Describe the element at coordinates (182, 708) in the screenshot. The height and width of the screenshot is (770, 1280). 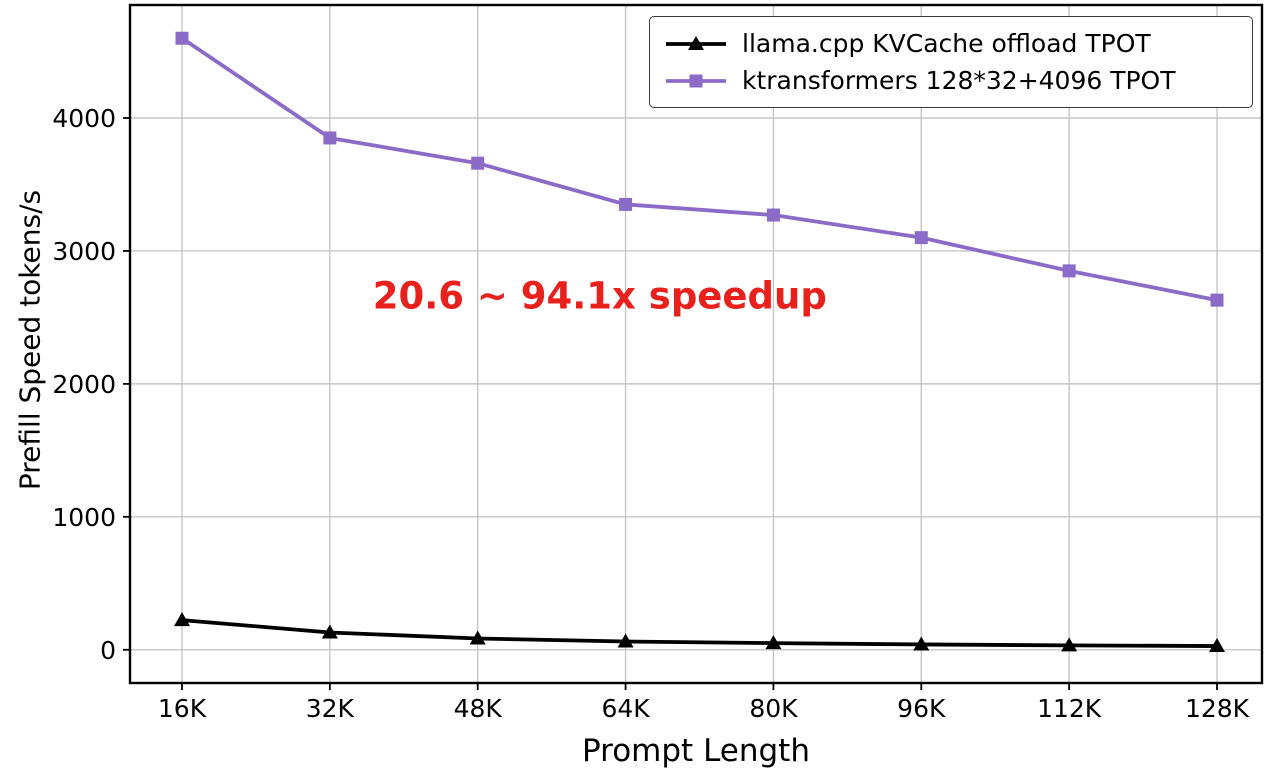
I see `x-tick-label: 16K` at that location.